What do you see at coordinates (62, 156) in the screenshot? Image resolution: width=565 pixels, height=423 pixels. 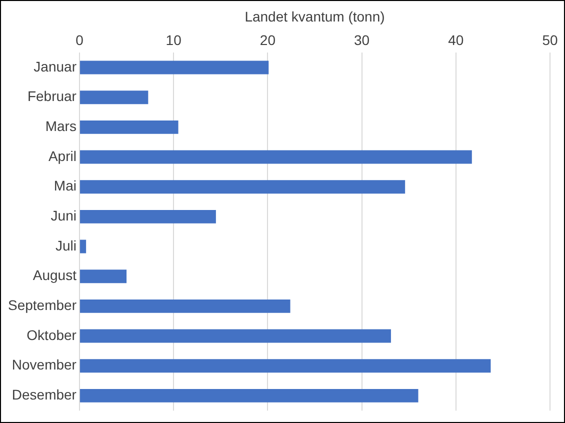 I see `y-tick-label: April` at bounding box center [62, 156].